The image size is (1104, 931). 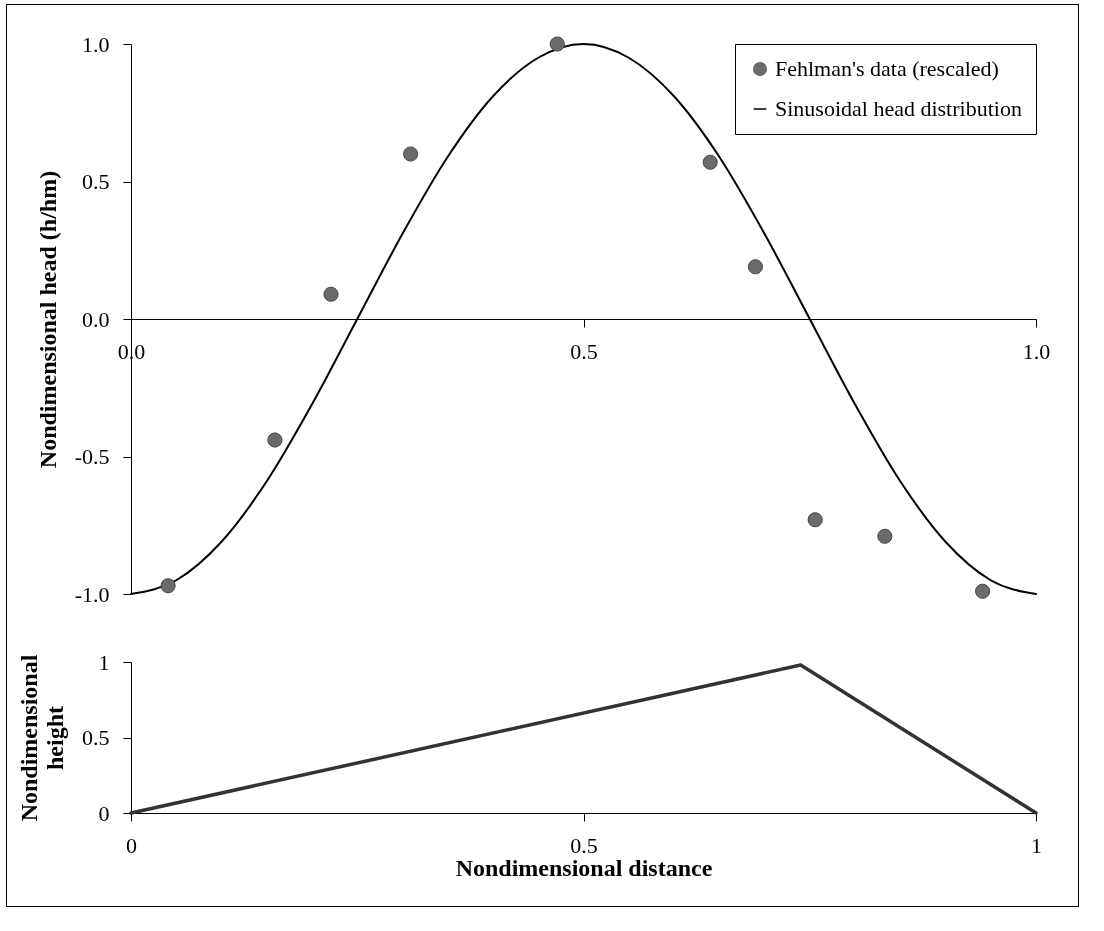 I want to click on x-tick-label: 0.5, so click(x=584, y=351).